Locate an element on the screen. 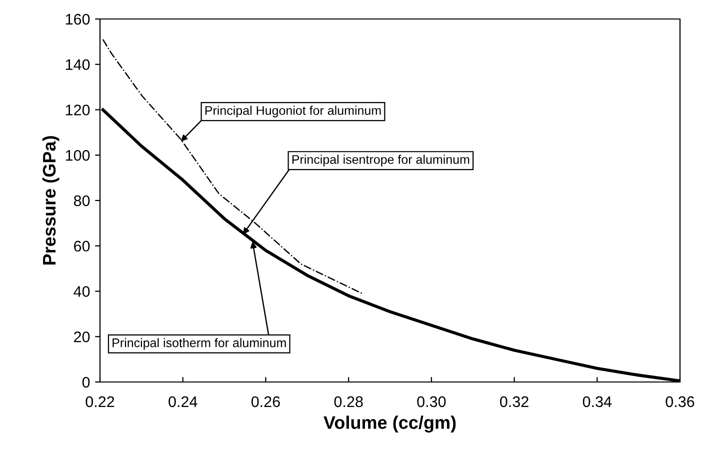 This screenshot has width=706, height=461. x-tick-label: 0.28 is located at coordinates (348, 402).